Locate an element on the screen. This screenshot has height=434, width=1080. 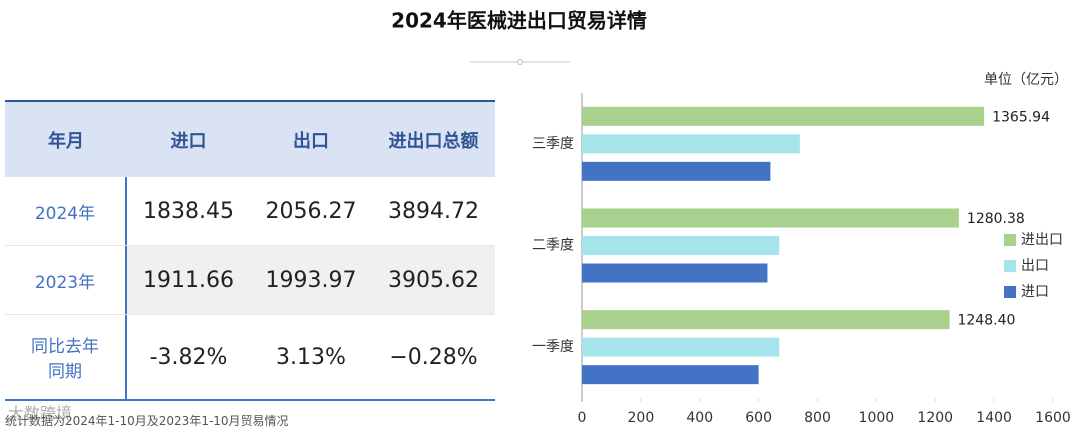
header-cell: 进出口总额 is located at coordinates (433, 141).